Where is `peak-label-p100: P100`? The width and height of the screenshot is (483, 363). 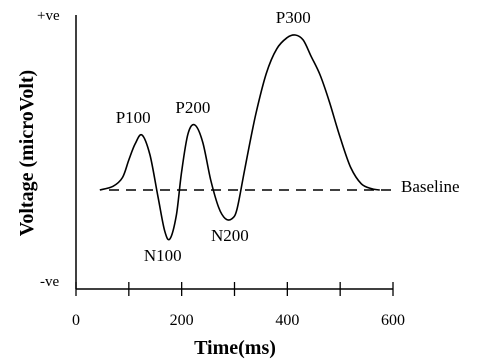
peak-label-p100: P100 is located at coordinates (133, 117).